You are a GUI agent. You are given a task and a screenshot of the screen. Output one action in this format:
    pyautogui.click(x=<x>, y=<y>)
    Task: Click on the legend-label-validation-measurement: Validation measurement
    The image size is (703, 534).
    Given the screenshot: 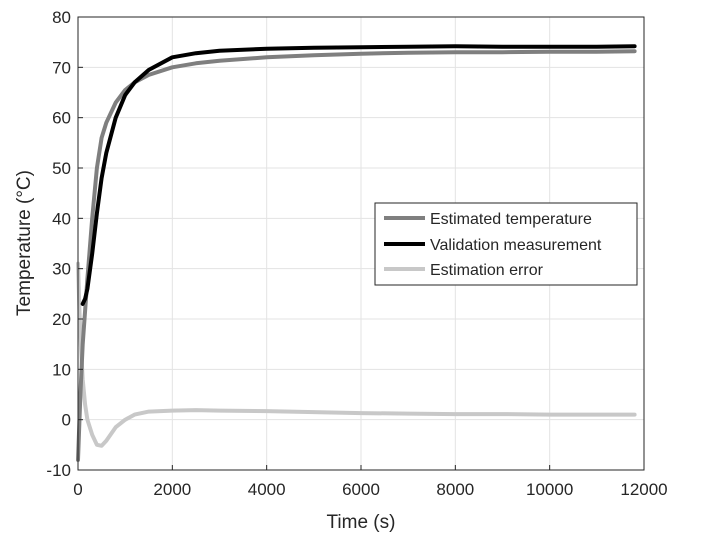 What is the action you would take?
    pyautogui.click(x=516, y=245)
    